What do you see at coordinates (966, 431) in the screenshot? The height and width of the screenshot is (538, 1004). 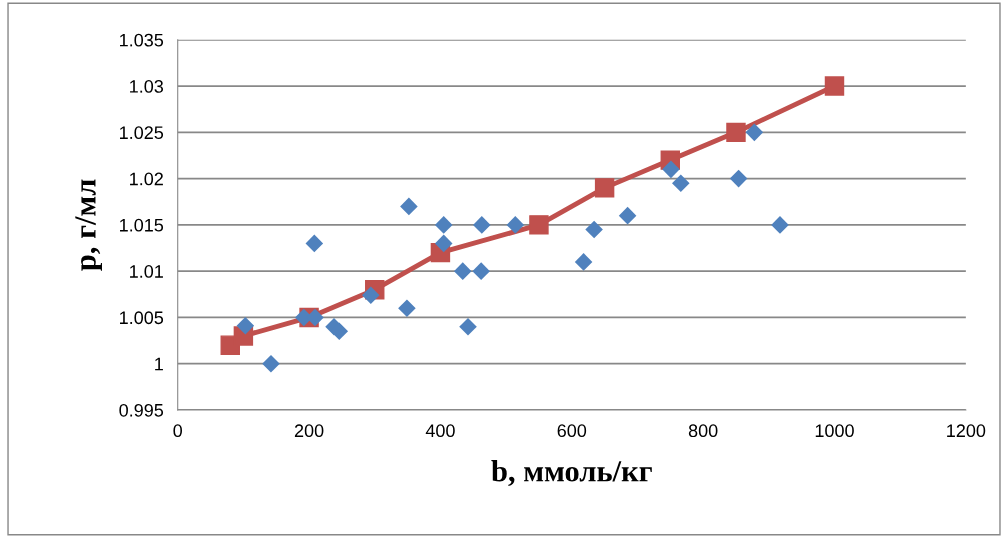 I see `x-tick-label: 1200` at bounding box center [966, 431].